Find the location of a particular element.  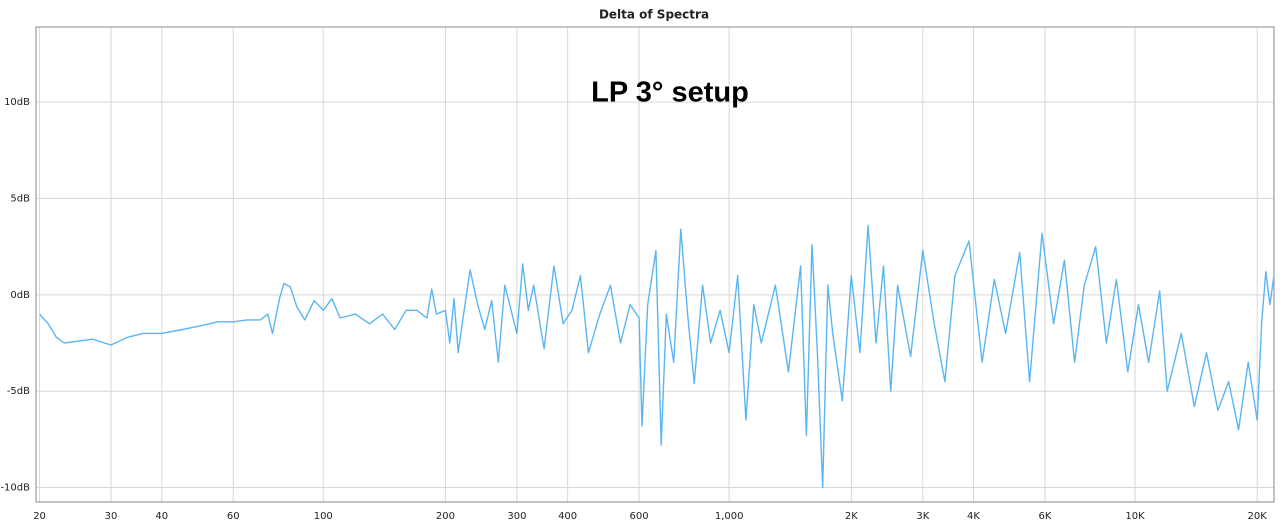

x-tick-label: 2K is located at coordinates (851, 516).